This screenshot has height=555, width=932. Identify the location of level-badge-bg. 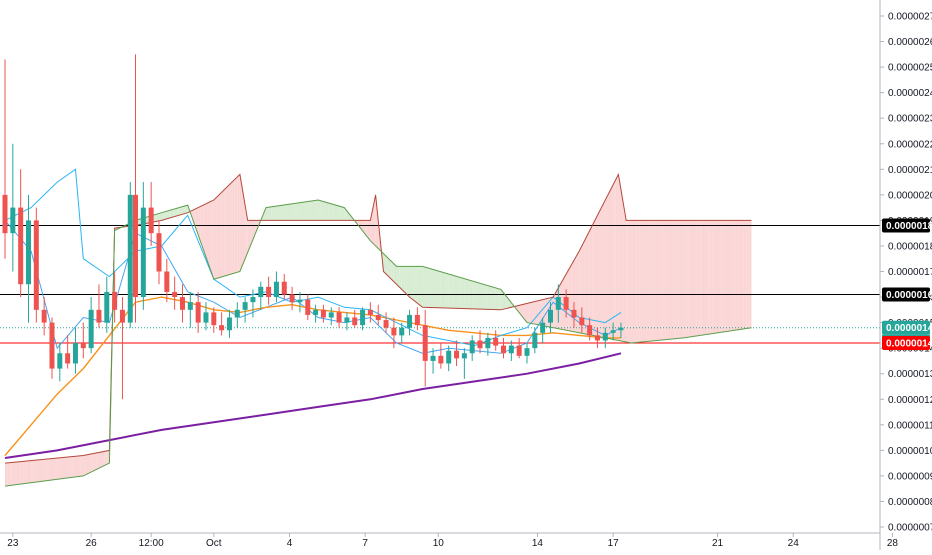
(906, 225).